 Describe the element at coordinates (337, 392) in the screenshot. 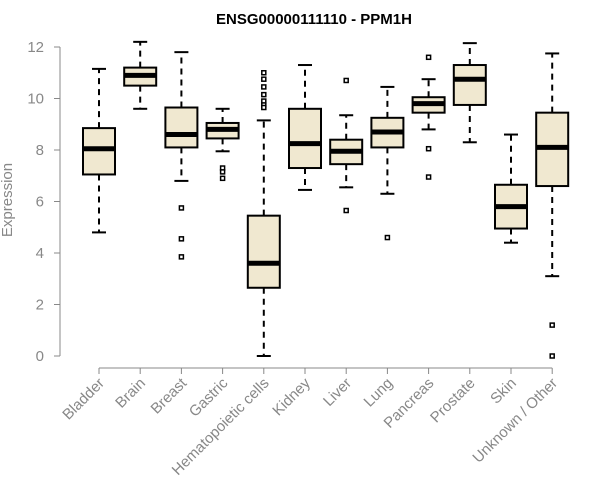

I see `category-label: Liver` at that location.